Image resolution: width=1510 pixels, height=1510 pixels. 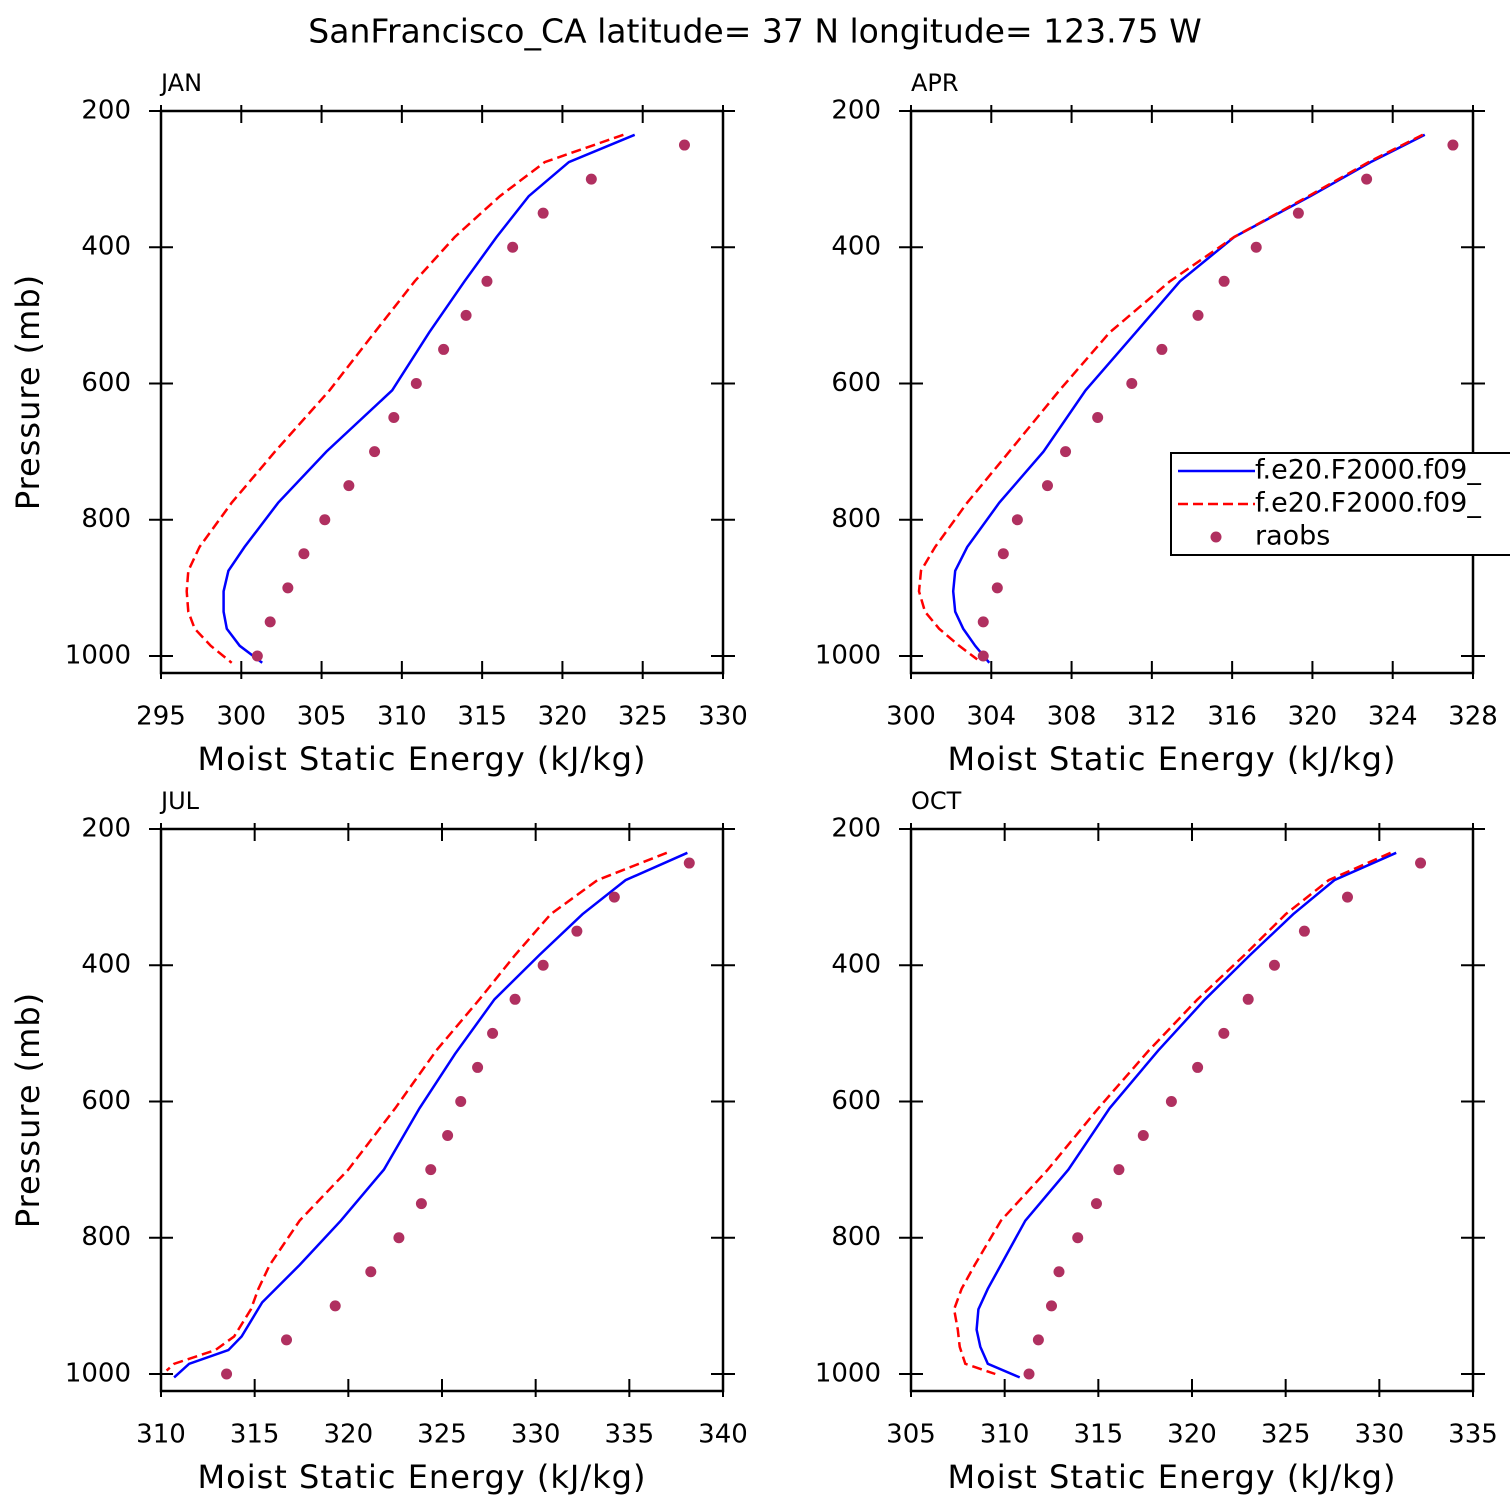 What do you see at coordinates (180, 83) in the screenshot?
I see `panel-label: JAN` at bounding box center [180, 83].